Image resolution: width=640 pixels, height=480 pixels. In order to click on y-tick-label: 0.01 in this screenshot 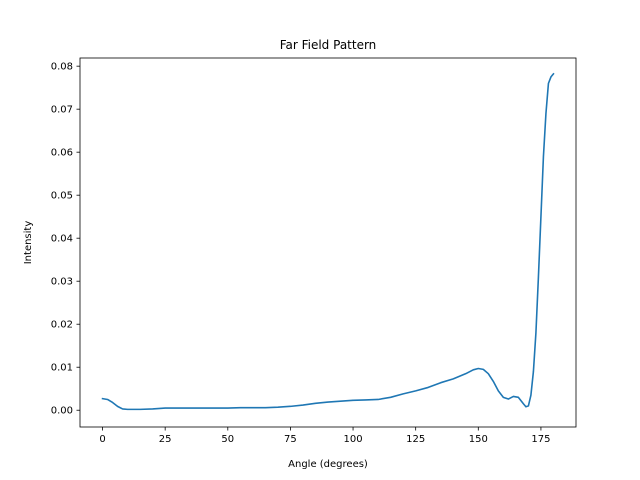, I will do `click(62, 368)`.